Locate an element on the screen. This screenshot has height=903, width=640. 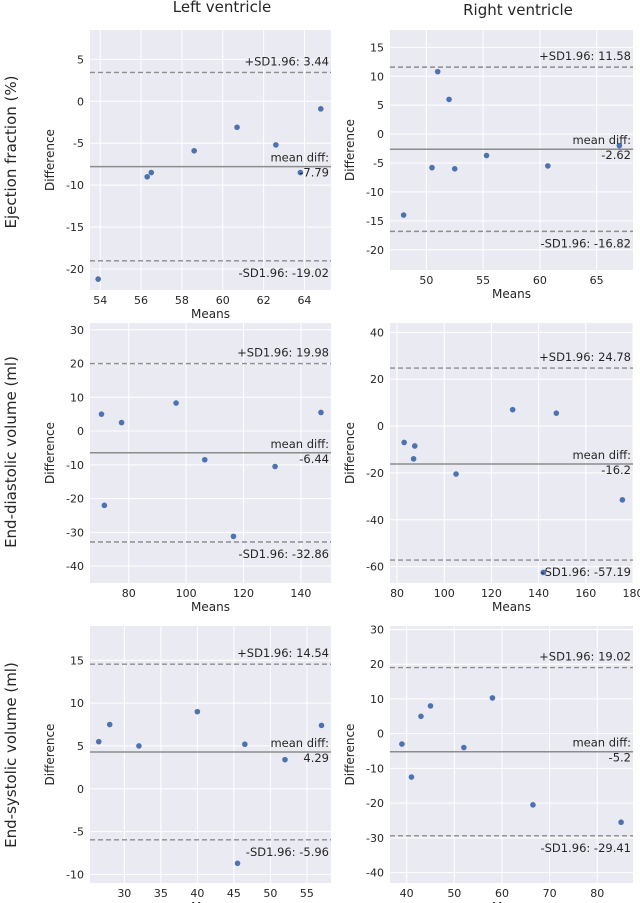
mean-difference-value: -6.44 is located at coordinates (314, 459).